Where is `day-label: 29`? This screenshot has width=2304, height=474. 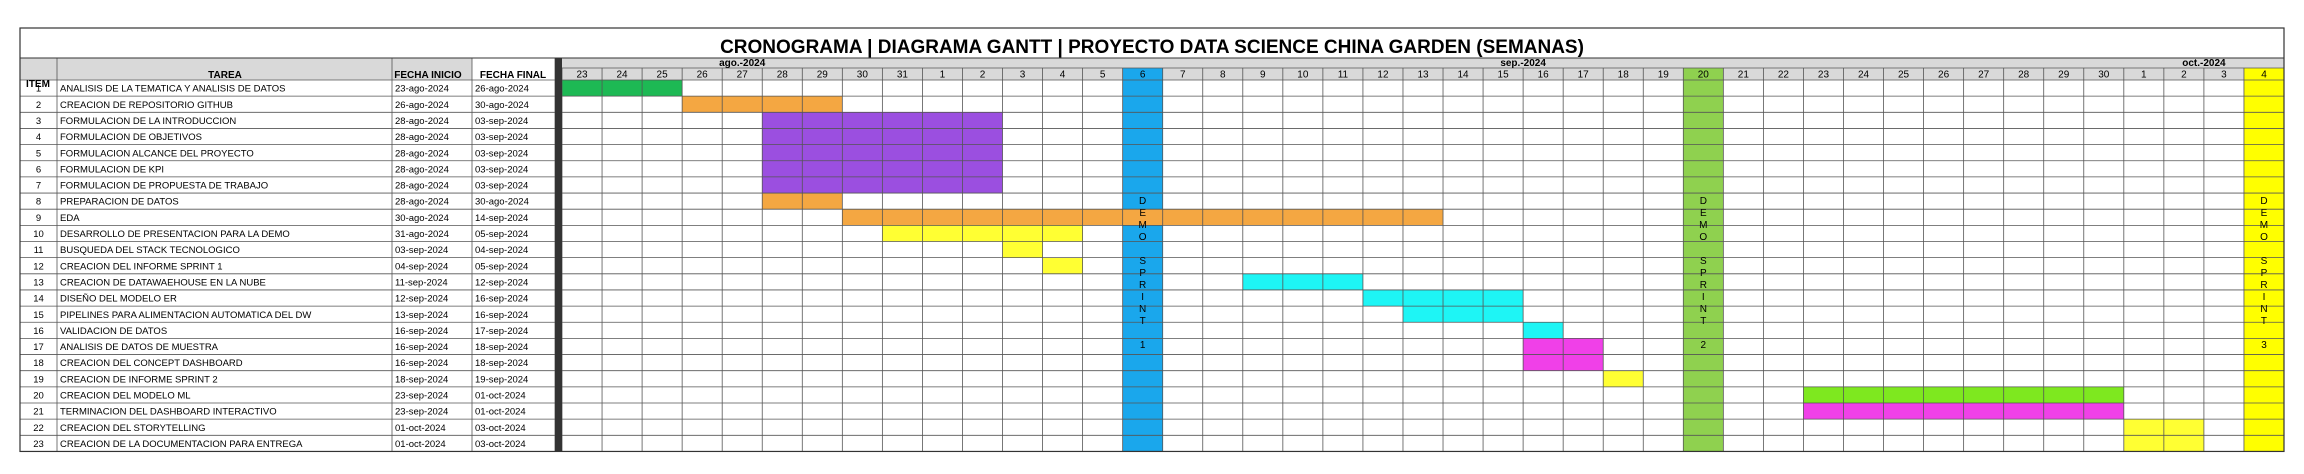 day-label: 29 is located at coordinates (823, 75).